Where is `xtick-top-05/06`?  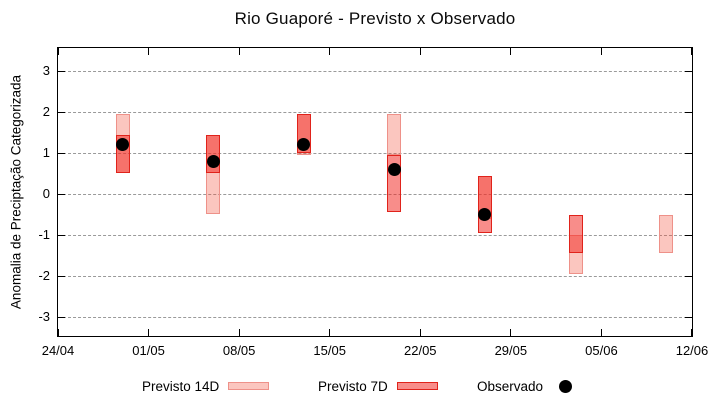
xtick-top-05/06 is located at coordinates (601, 51).